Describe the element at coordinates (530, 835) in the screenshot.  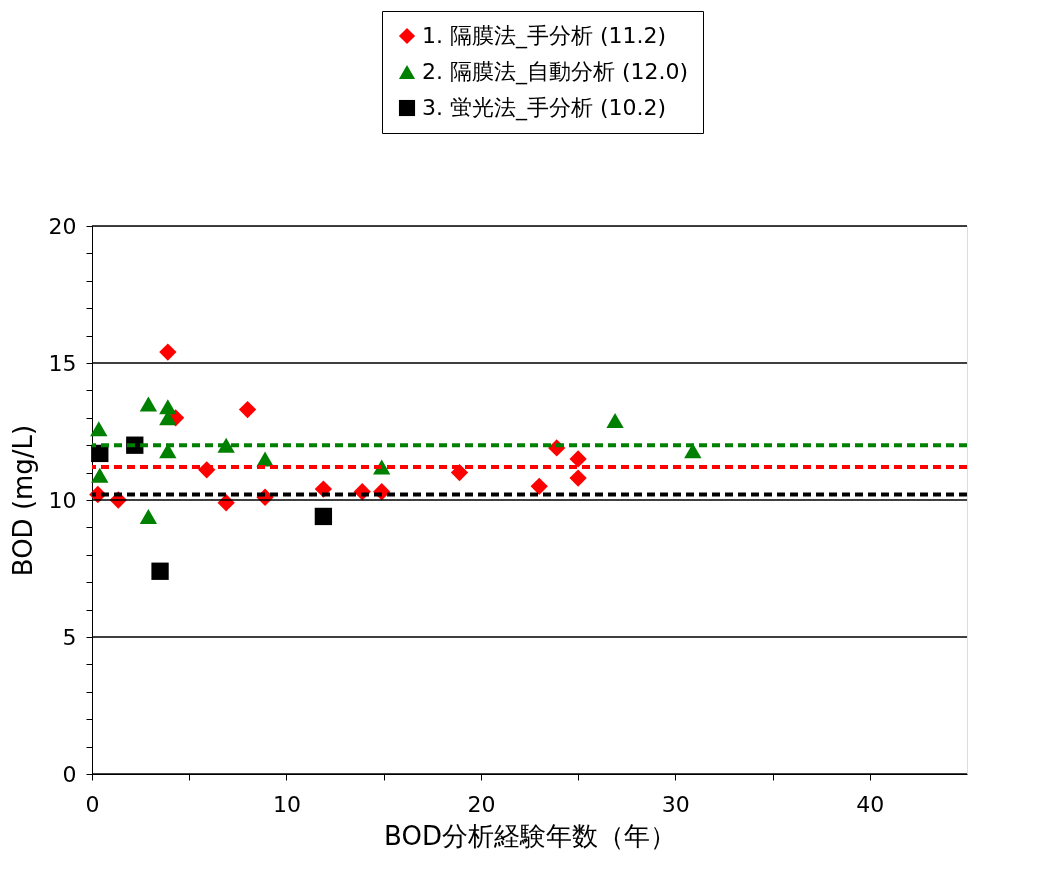
I see `x-axis-title: BOD分析経験年数（年）` at that location.